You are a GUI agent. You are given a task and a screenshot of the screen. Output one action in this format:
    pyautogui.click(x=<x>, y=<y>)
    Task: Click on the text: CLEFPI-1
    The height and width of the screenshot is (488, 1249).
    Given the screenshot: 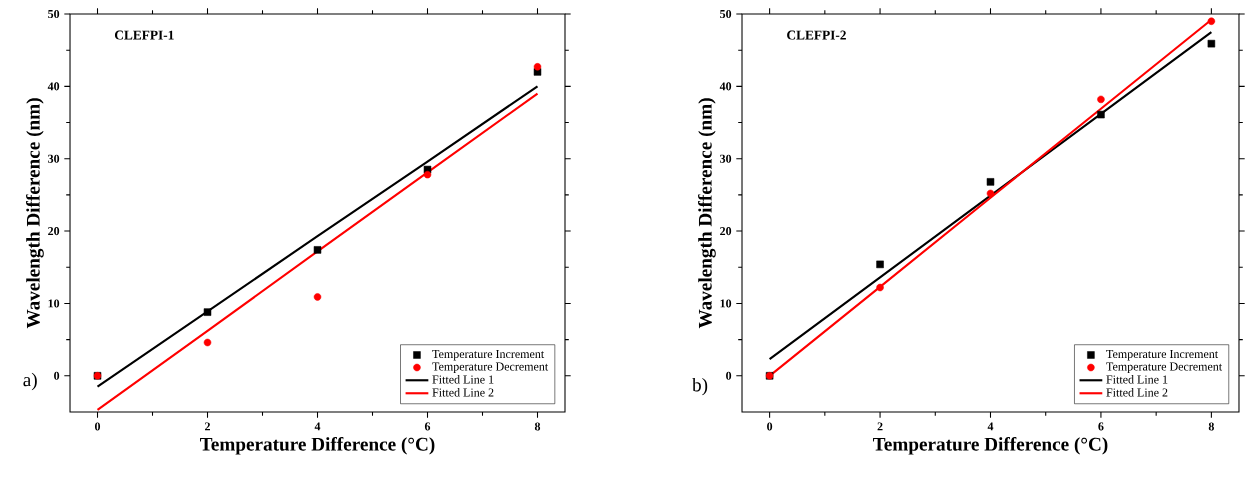 What is the action you would take?
    pyautogui.click(x=144, y=35)
    